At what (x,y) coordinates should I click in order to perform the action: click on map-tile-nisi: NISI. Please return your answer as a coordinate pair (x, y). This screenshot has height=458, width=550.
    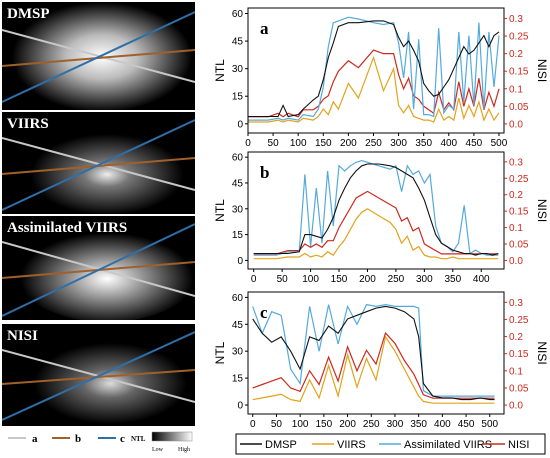
    Looking at the image, I should click on (98, 375).